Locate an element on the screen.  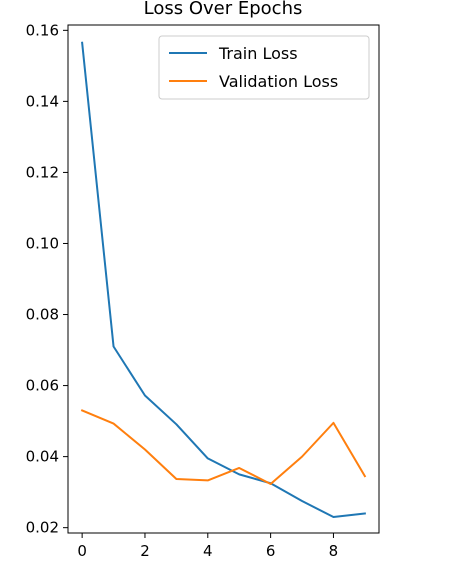
x-tick-label: 2 is located at coordinates (145, 551).